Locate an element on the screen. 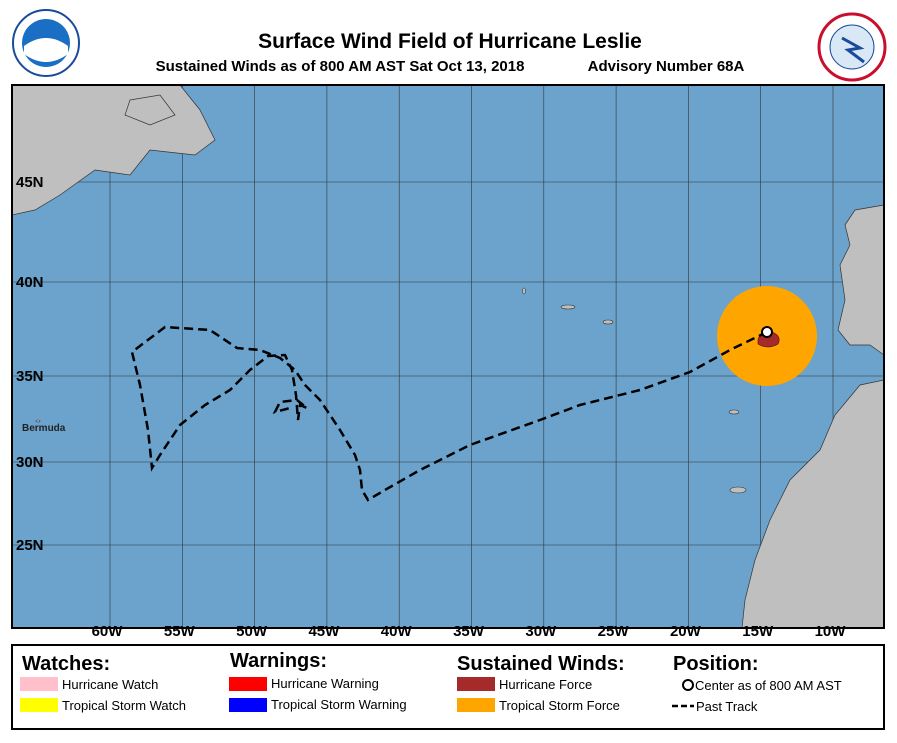 The width and height of the screenshot is (897, 743). longitude-label: 20W is located at coordinates (686, 631).